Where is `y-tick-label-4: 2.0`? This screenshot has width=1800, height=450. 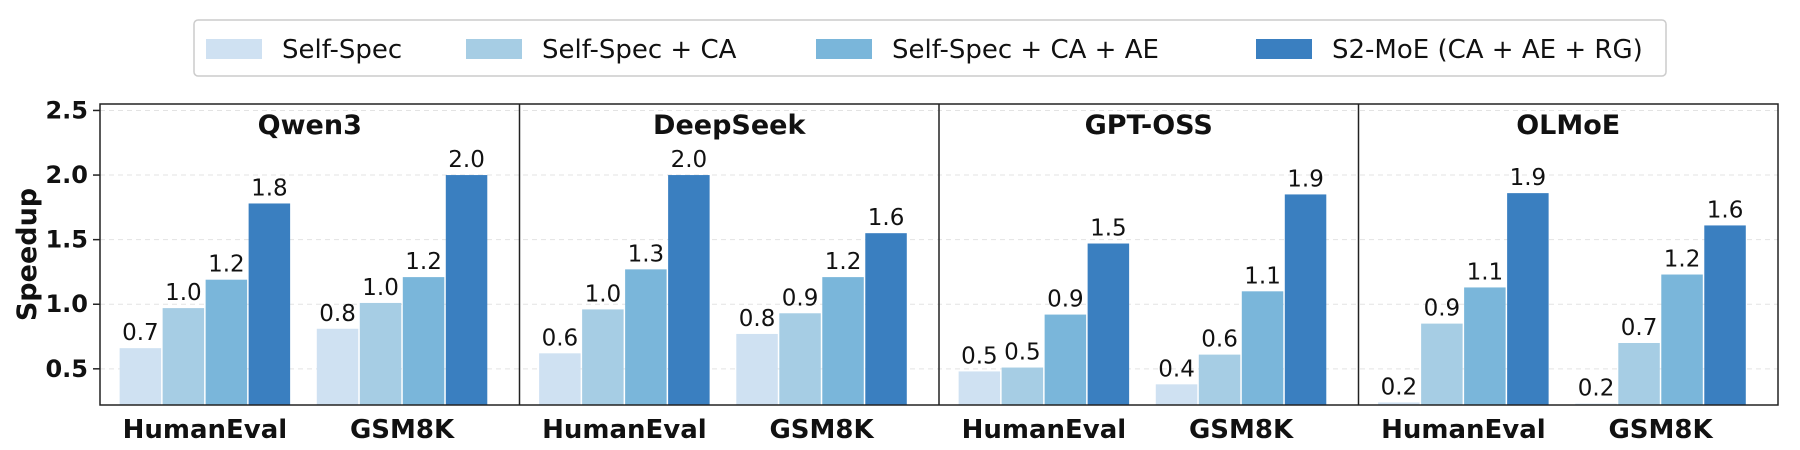 y-tick-label-4: 2.0 is located at coordinates (66, 175).